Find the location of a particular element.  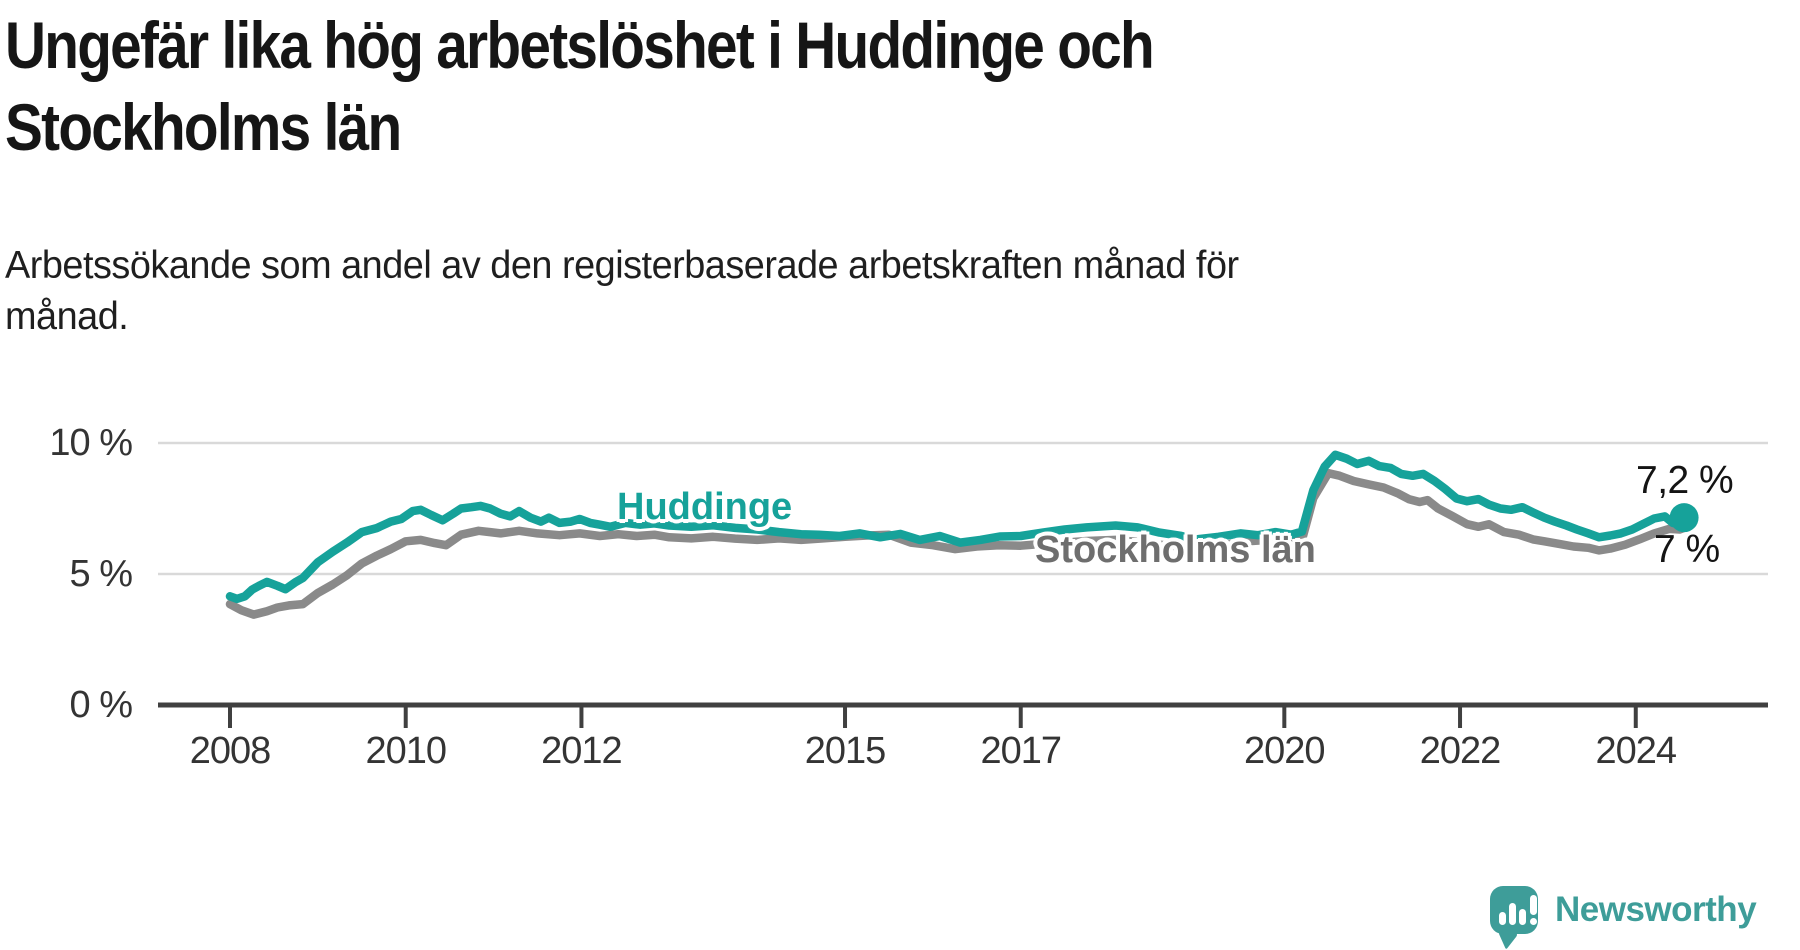

gridlines is located at coordinates (963, 508).